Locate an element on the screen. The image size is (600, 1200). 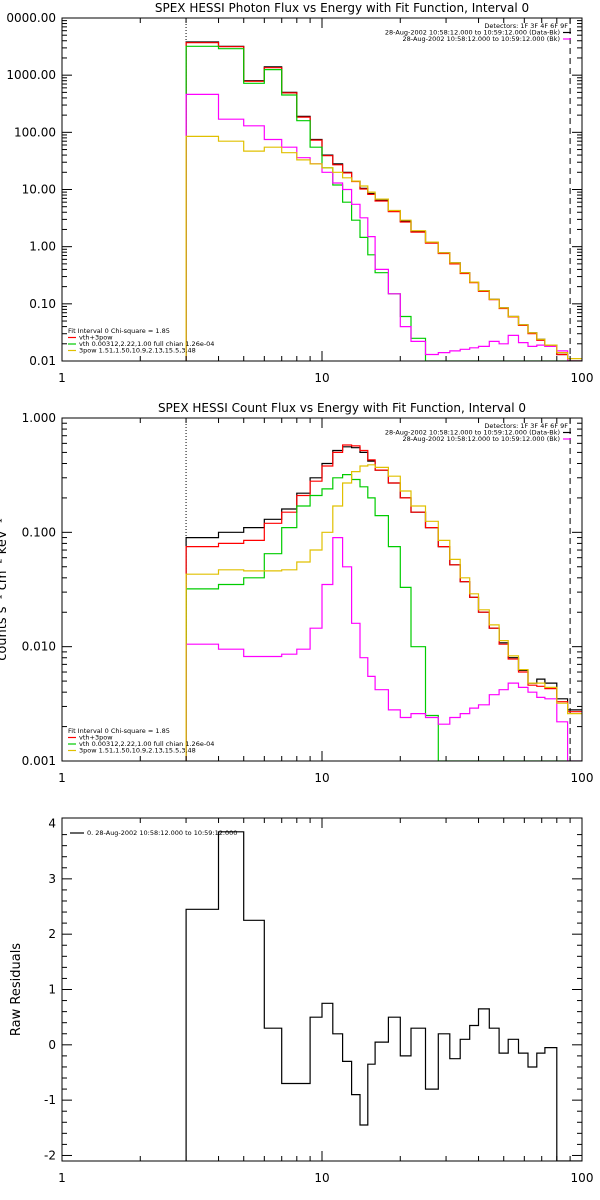
y-tick-label: 4 is located at coordinates (52, 824).